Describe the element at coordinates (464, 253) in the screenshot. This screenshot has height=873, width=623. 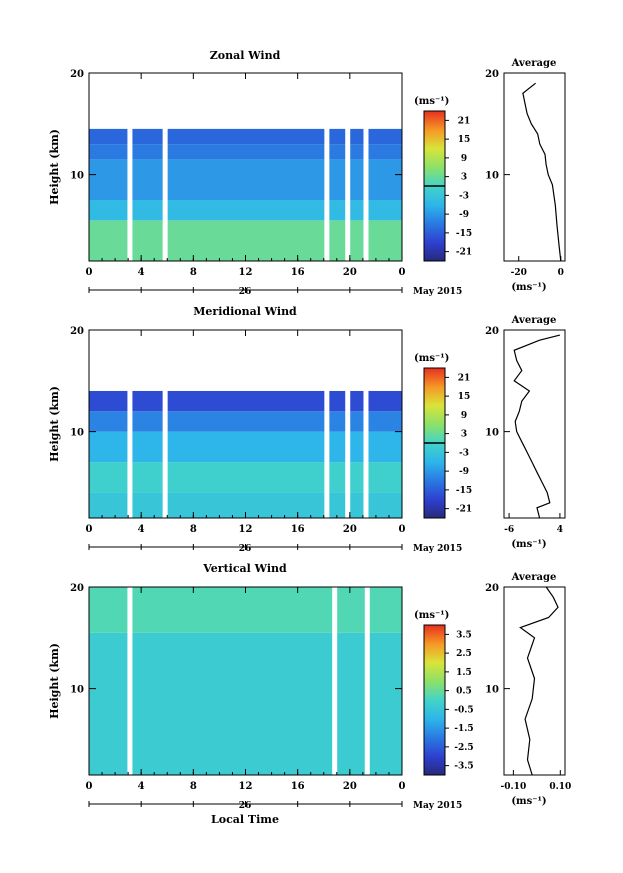
I see `colorbar-tick-label: -21` at that location.